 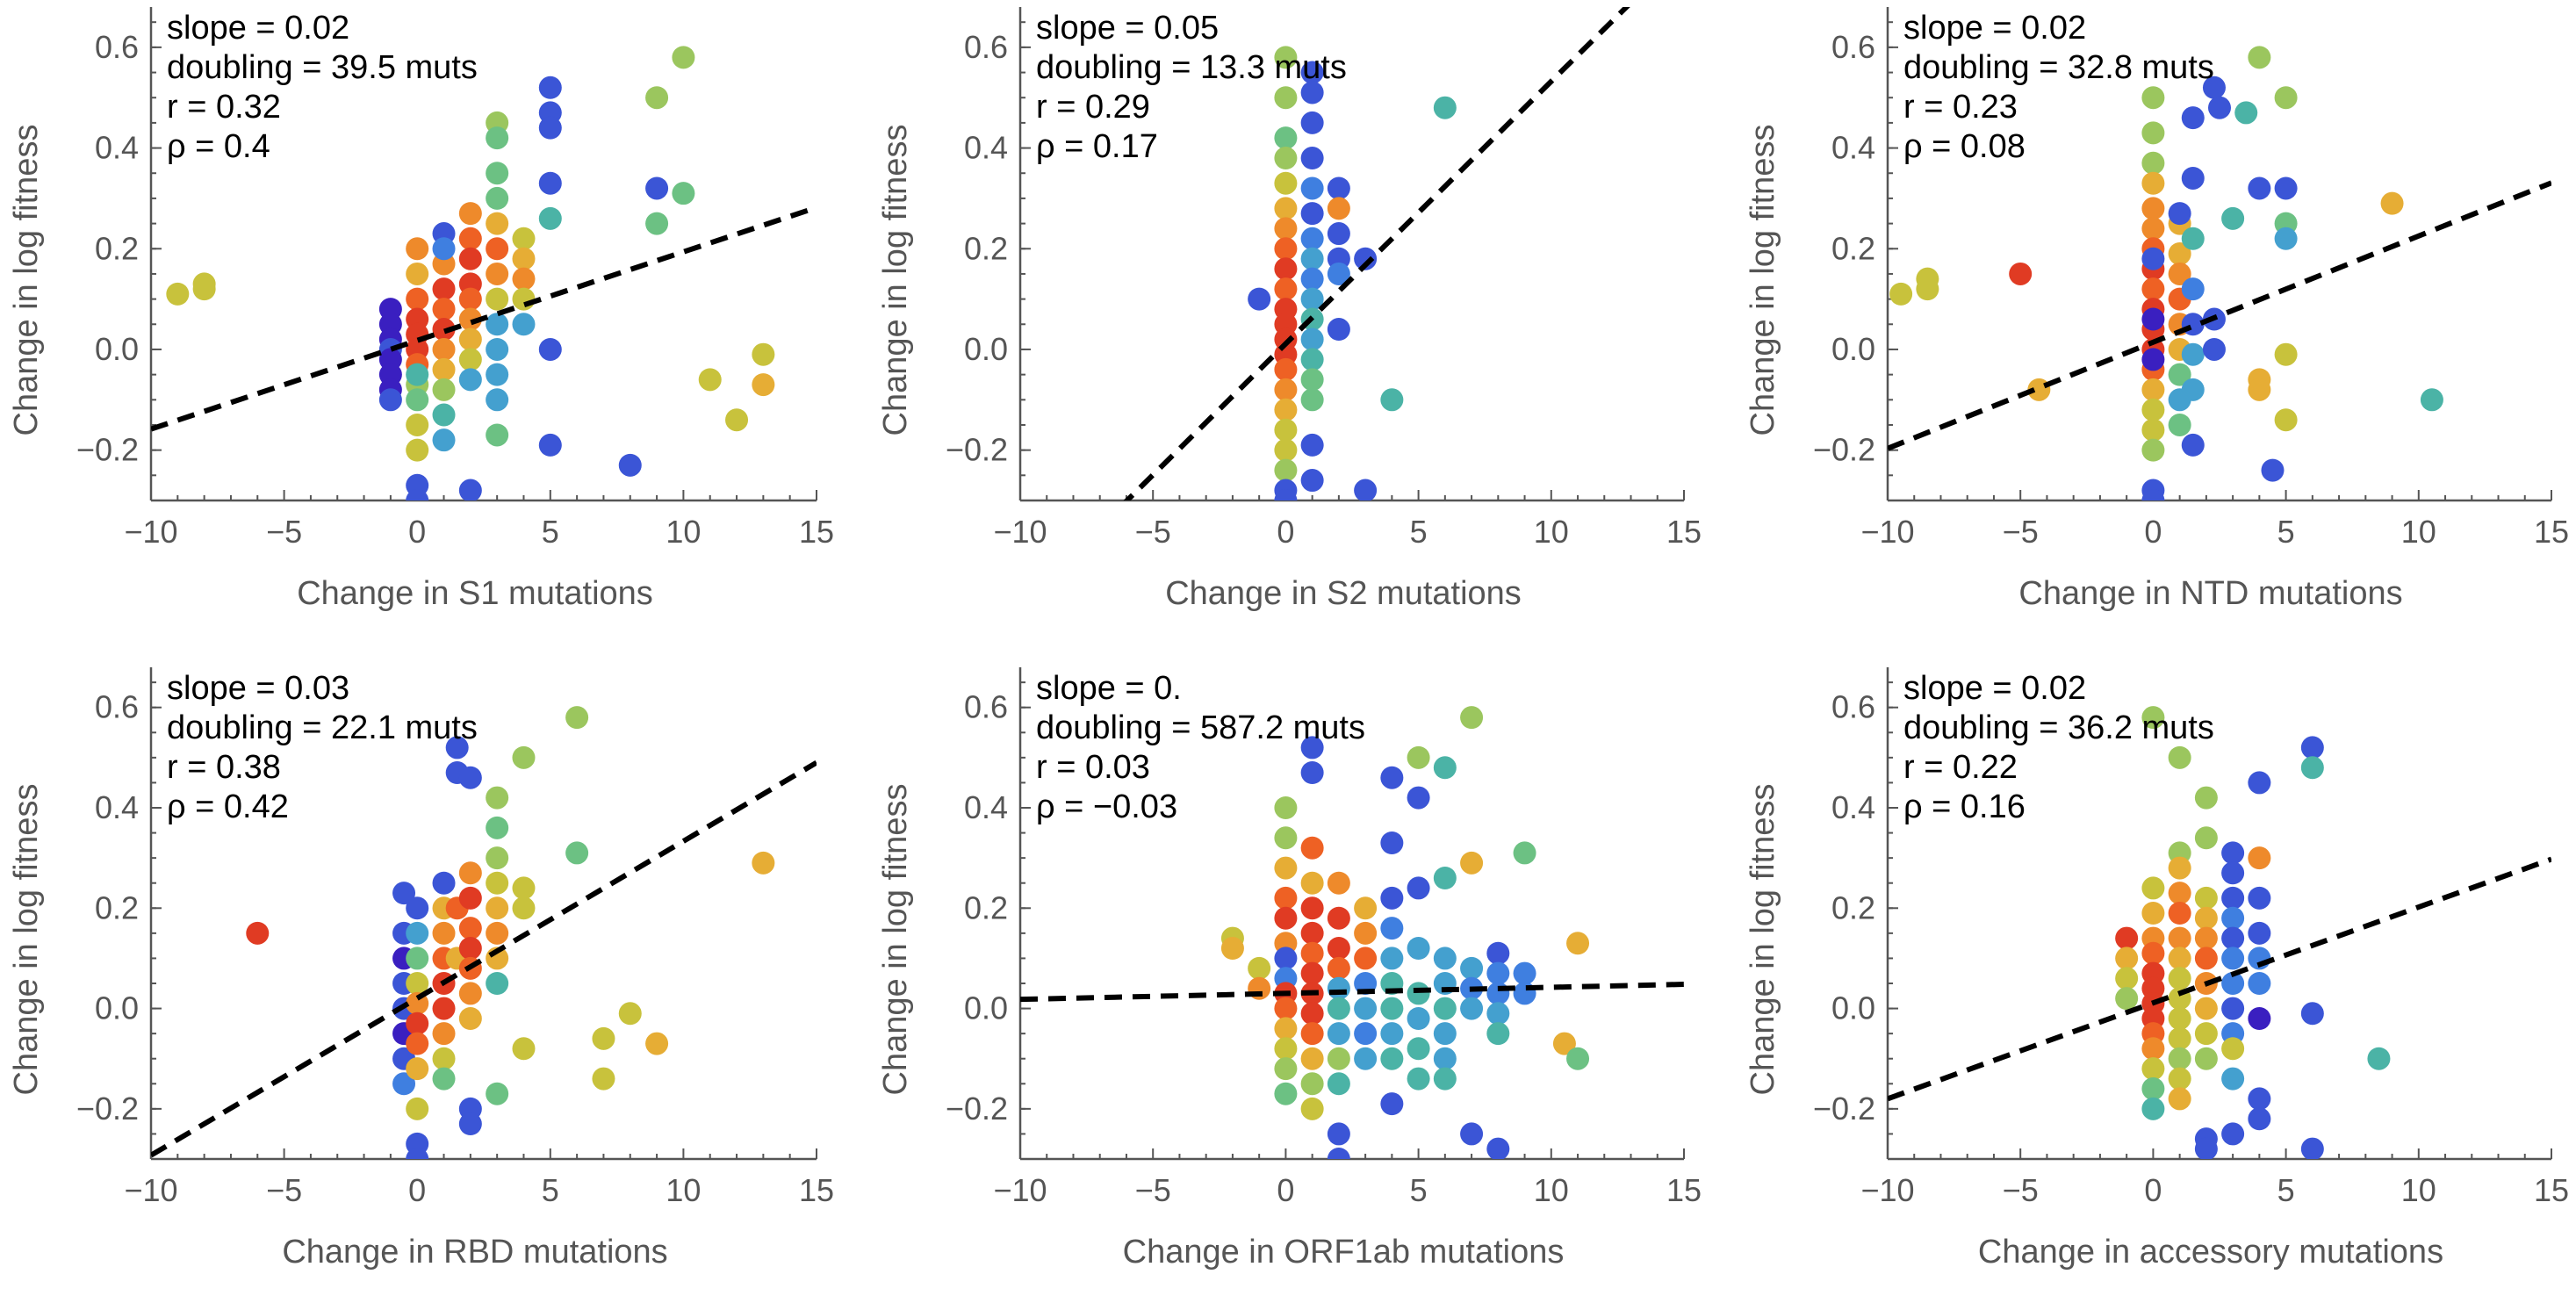 What do you see at coordinates (1093, 107) in the screenshot?
I see `stat-annotation: r = 0.29` at bounding box center [1093, 107].